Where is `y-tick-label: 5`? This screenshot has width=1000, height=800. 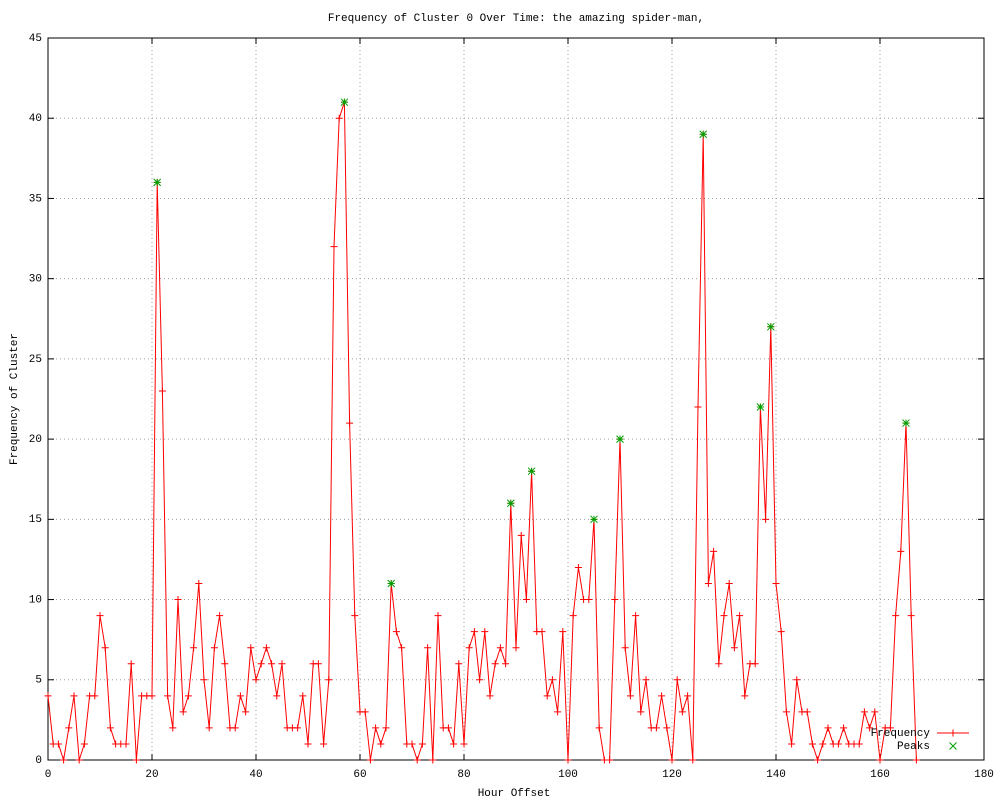
y-tick-label: 5 is located at coordinates (38, 681).